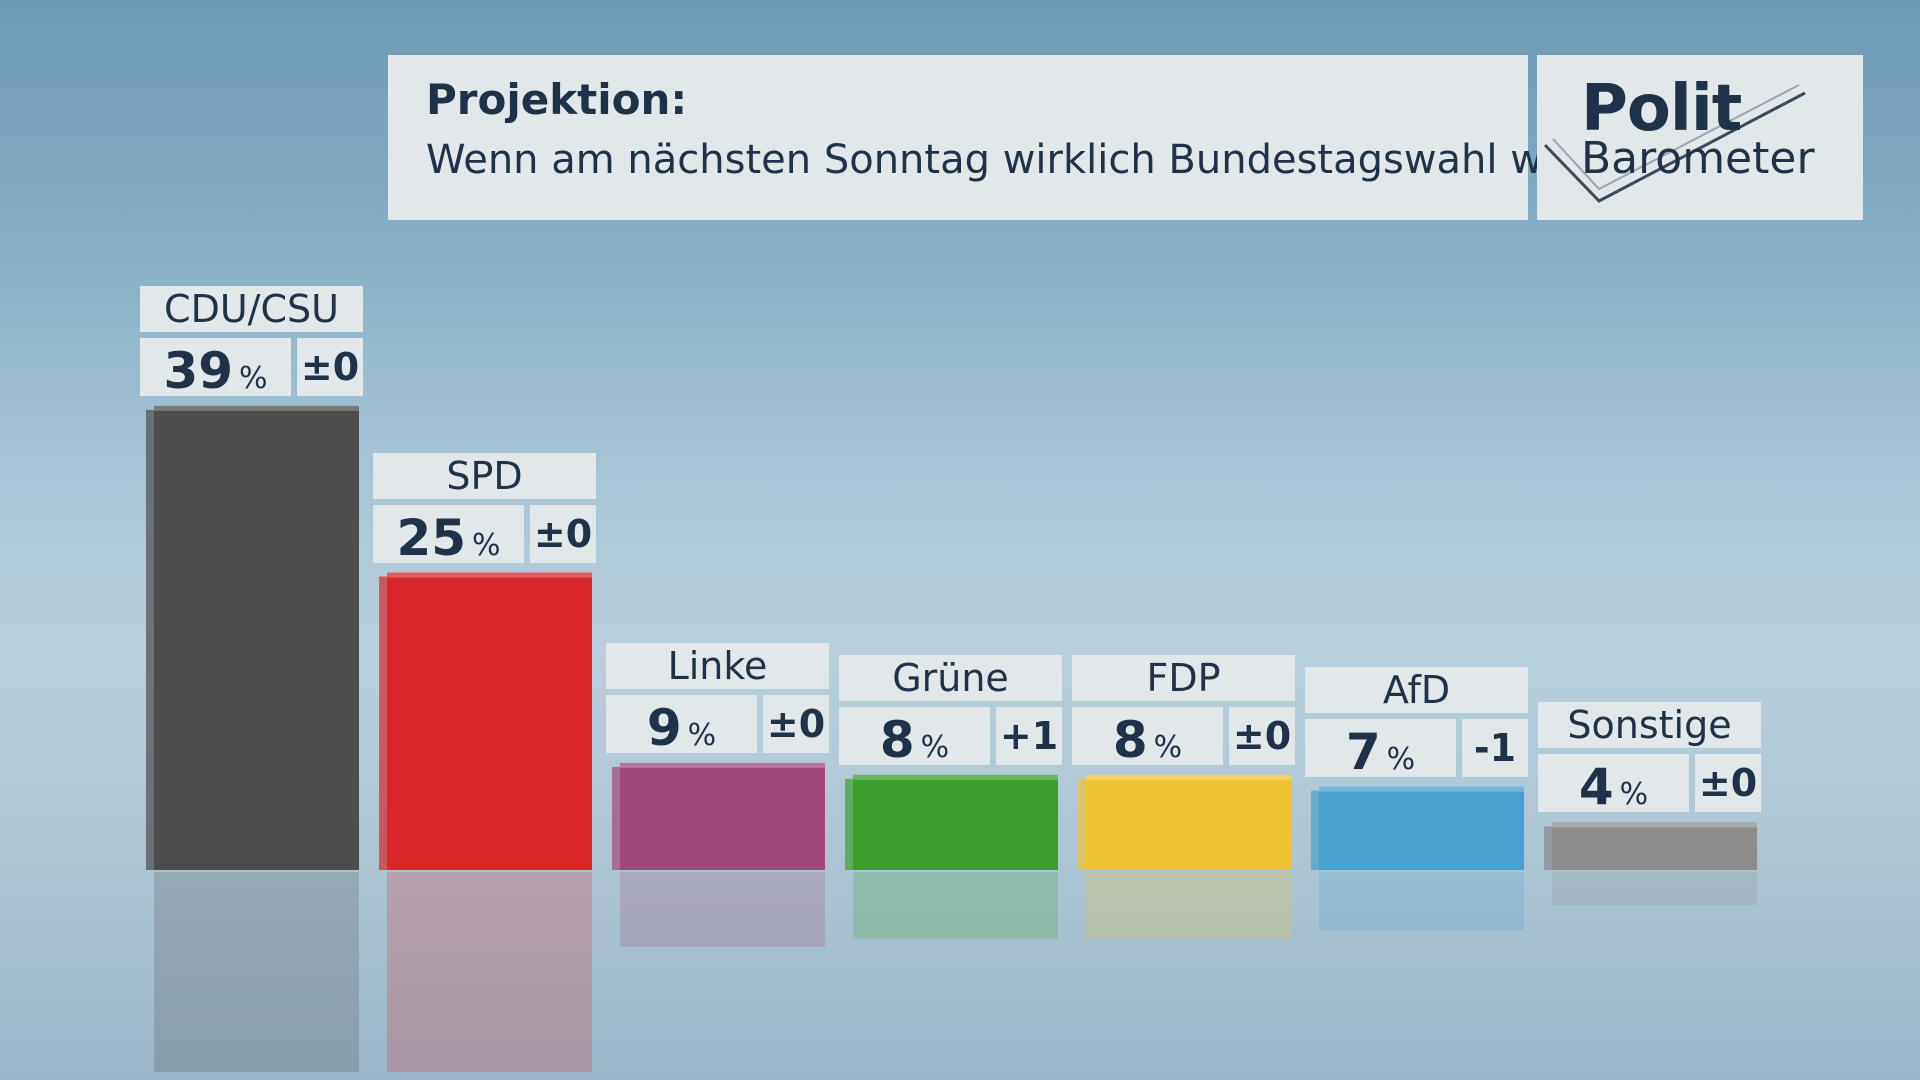 The width and height of the screenshot is (1920, 1080). I want to click on bar-reflection-spd, so click(489, 972).